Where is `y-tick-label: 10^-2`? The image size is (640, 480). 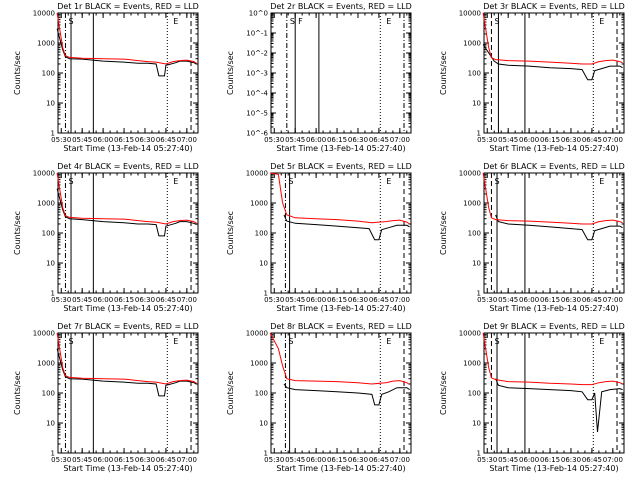
y-tick-label: 10^-2 is located at coordinates (257, 54).